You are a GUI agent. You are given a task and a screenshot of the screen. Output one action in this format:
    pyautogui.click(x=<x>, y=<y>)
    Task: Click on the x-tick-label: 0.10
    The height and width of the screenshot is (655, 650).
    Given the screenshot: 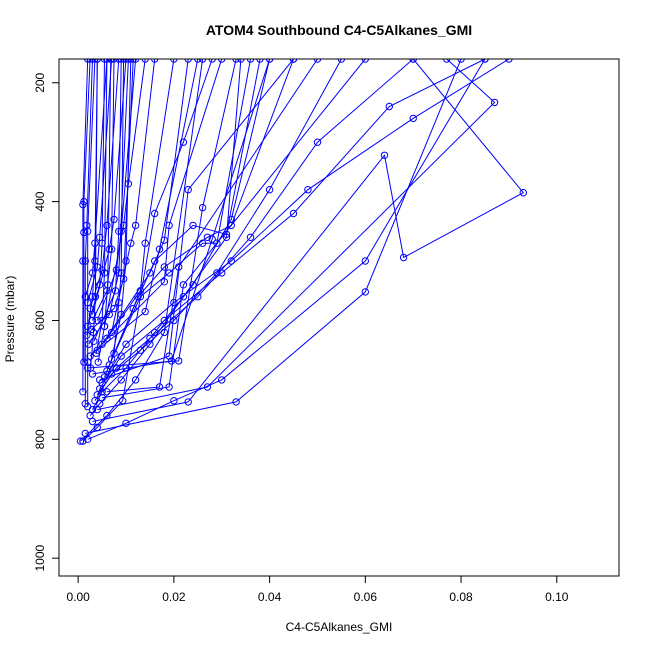 What is the action you would take?
    pyautogui.click(x=557, y=597)
    